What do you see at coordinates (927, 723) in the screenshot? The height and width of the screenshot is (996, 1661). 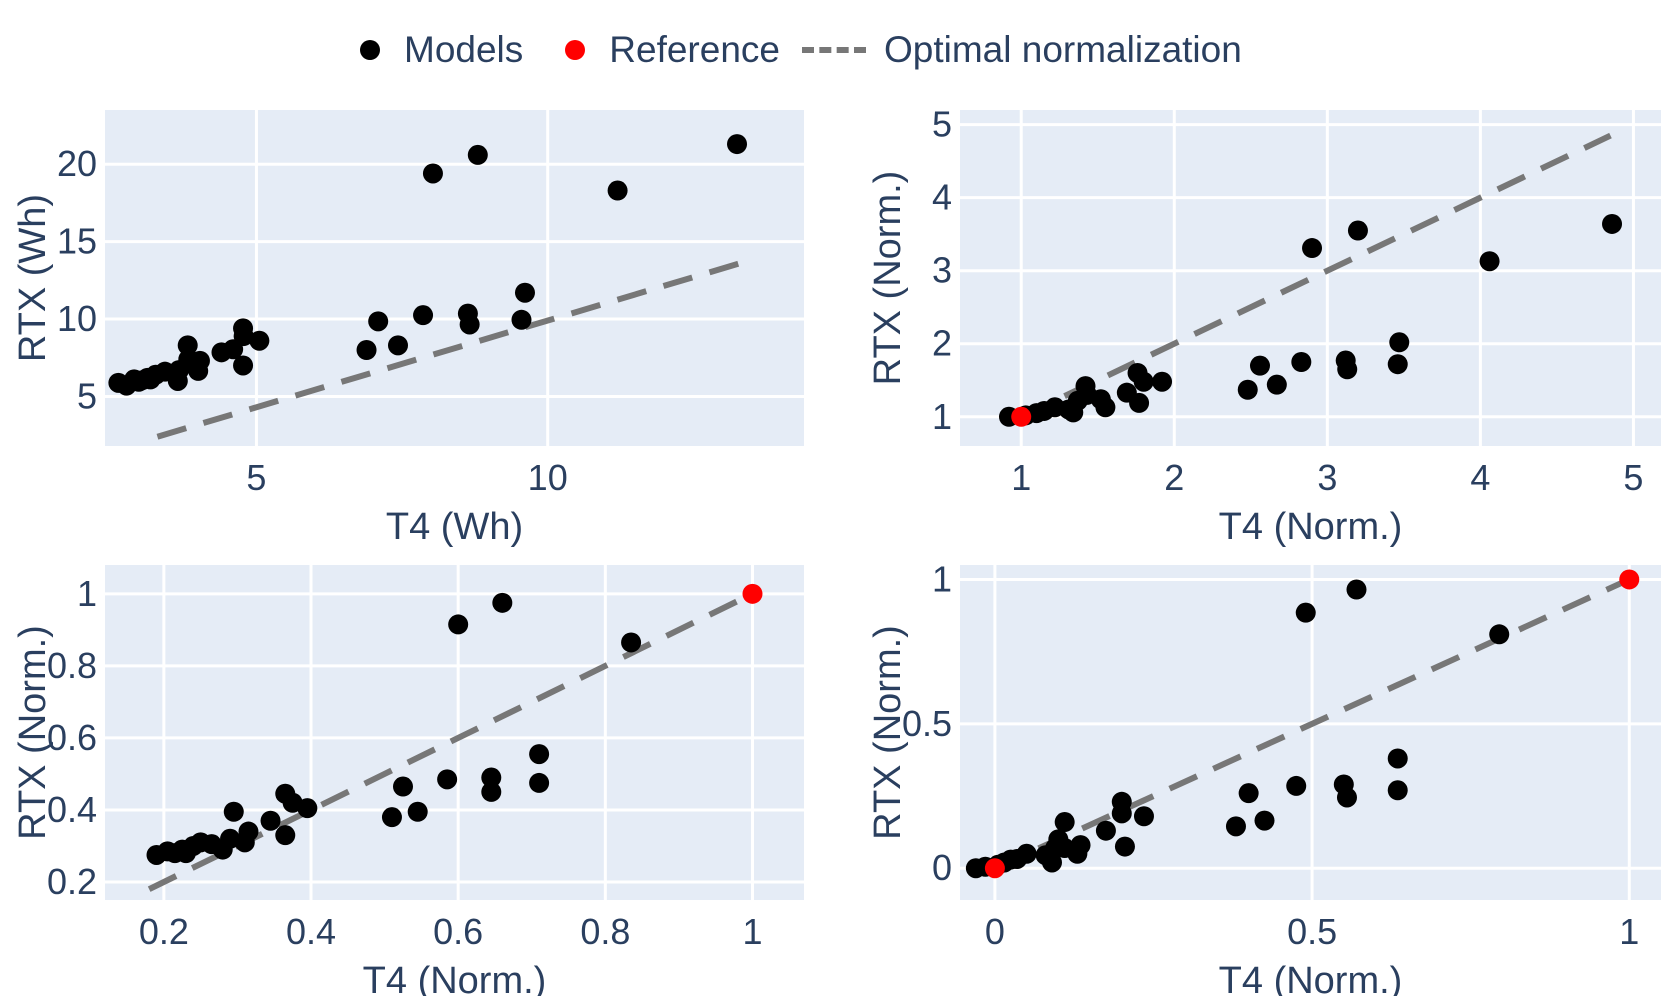 I see `y-tick-label: 0.5` at bounding box center [927, 723].